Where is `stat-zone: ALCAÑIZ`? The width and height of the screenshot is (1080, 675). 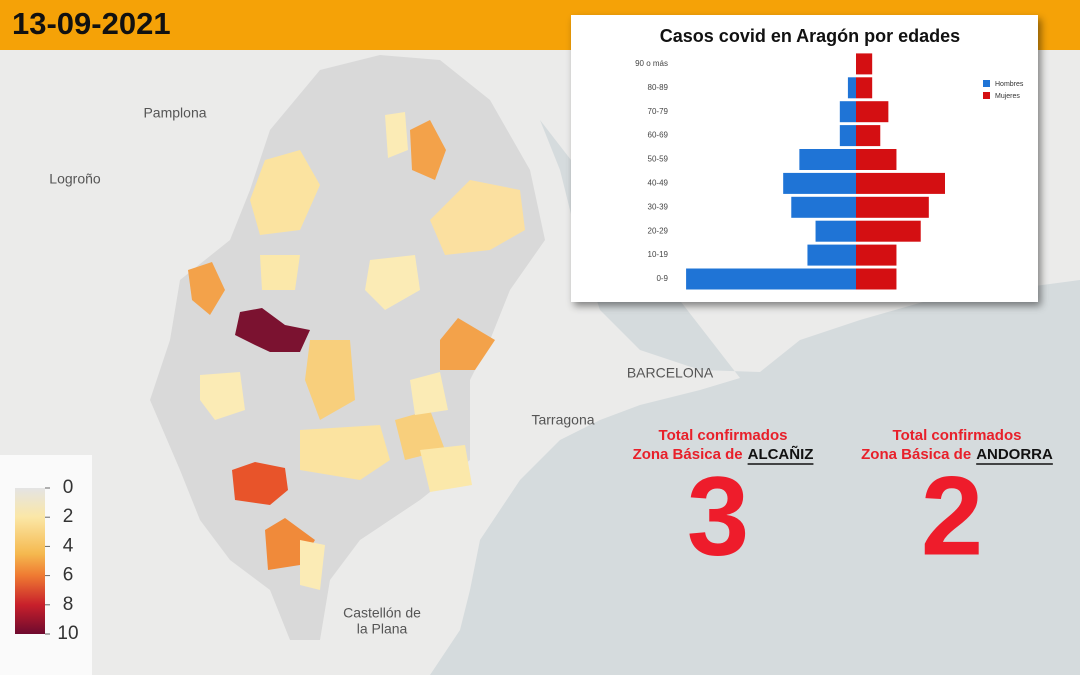
stat-zone: ALCAÑIZ is located at coordinates (781, 454).